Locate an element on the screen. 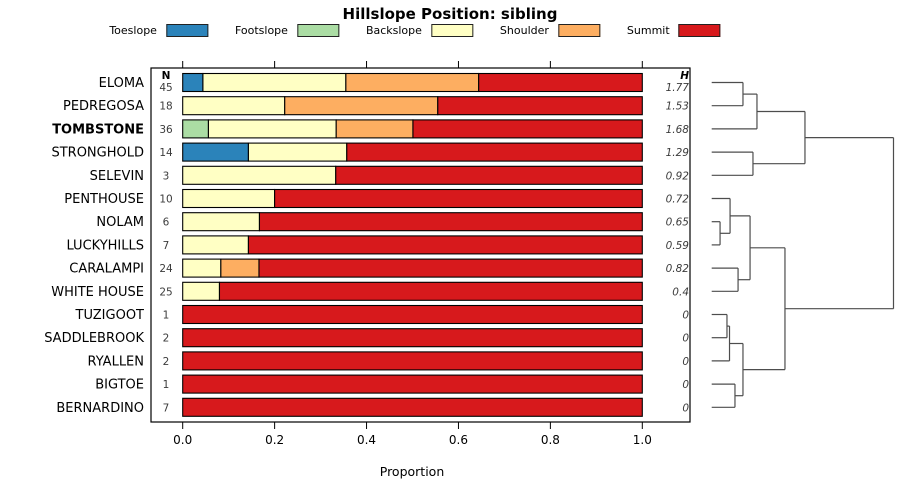 Image resolution: width=900 pixels, height=500 pixels. n-value: 14 is located at coordinates (166, 153).